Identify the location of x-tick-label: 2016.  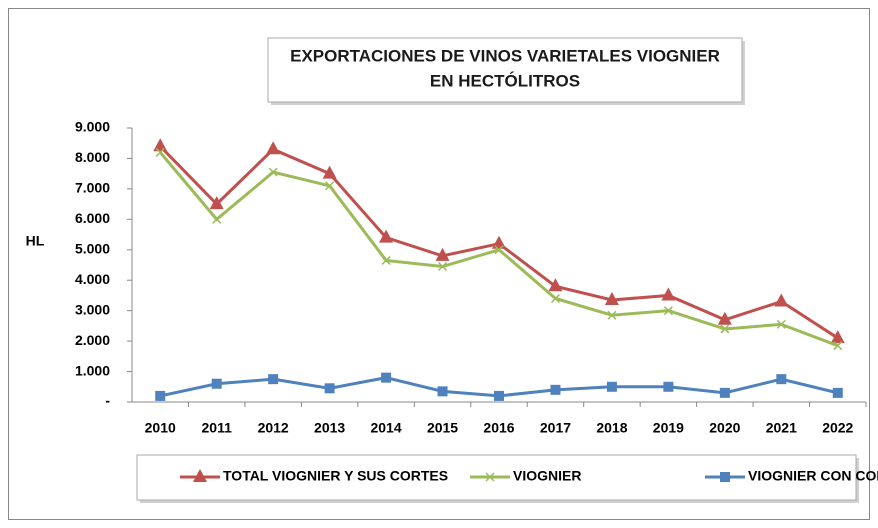
(498, 428).